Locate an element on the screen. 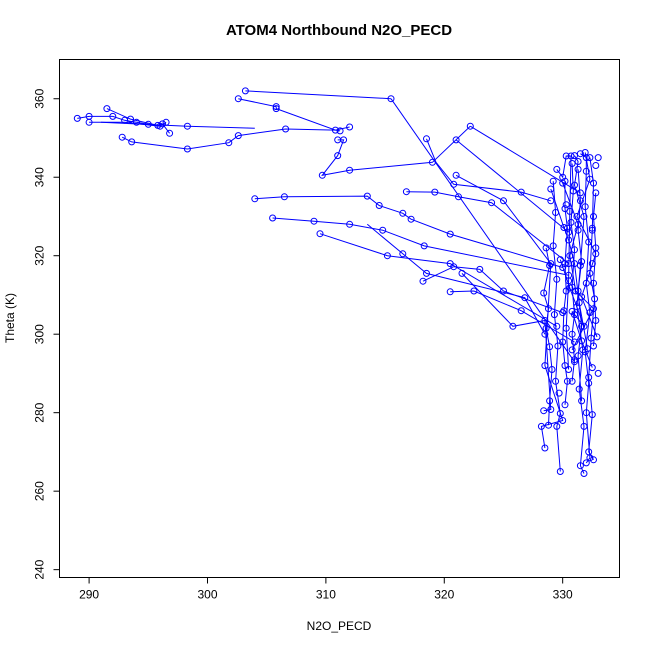 The width and height of the screenshot is (650, 650). y-axis: 240 260 280 300 320 340 360 is located at coordinates (46, 334).